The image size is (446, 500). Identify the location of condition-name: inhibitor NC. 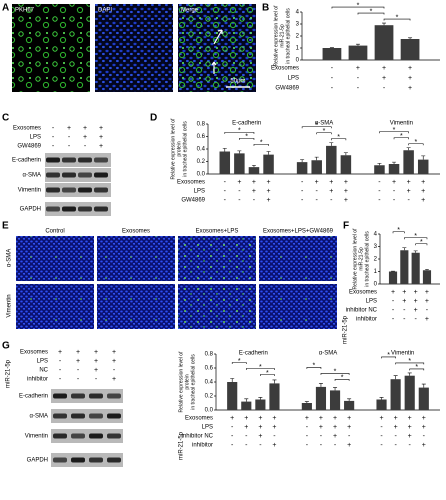
(198, 437).